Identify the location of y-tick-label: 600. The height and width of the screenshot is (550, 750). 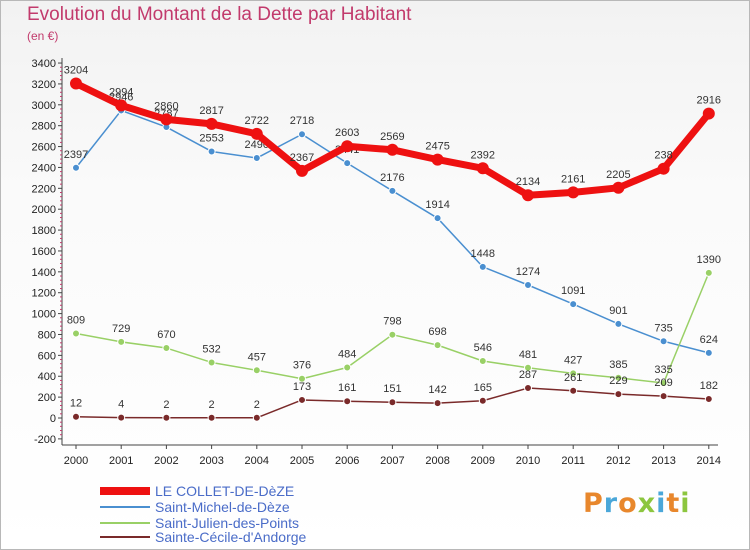
(47, 356).